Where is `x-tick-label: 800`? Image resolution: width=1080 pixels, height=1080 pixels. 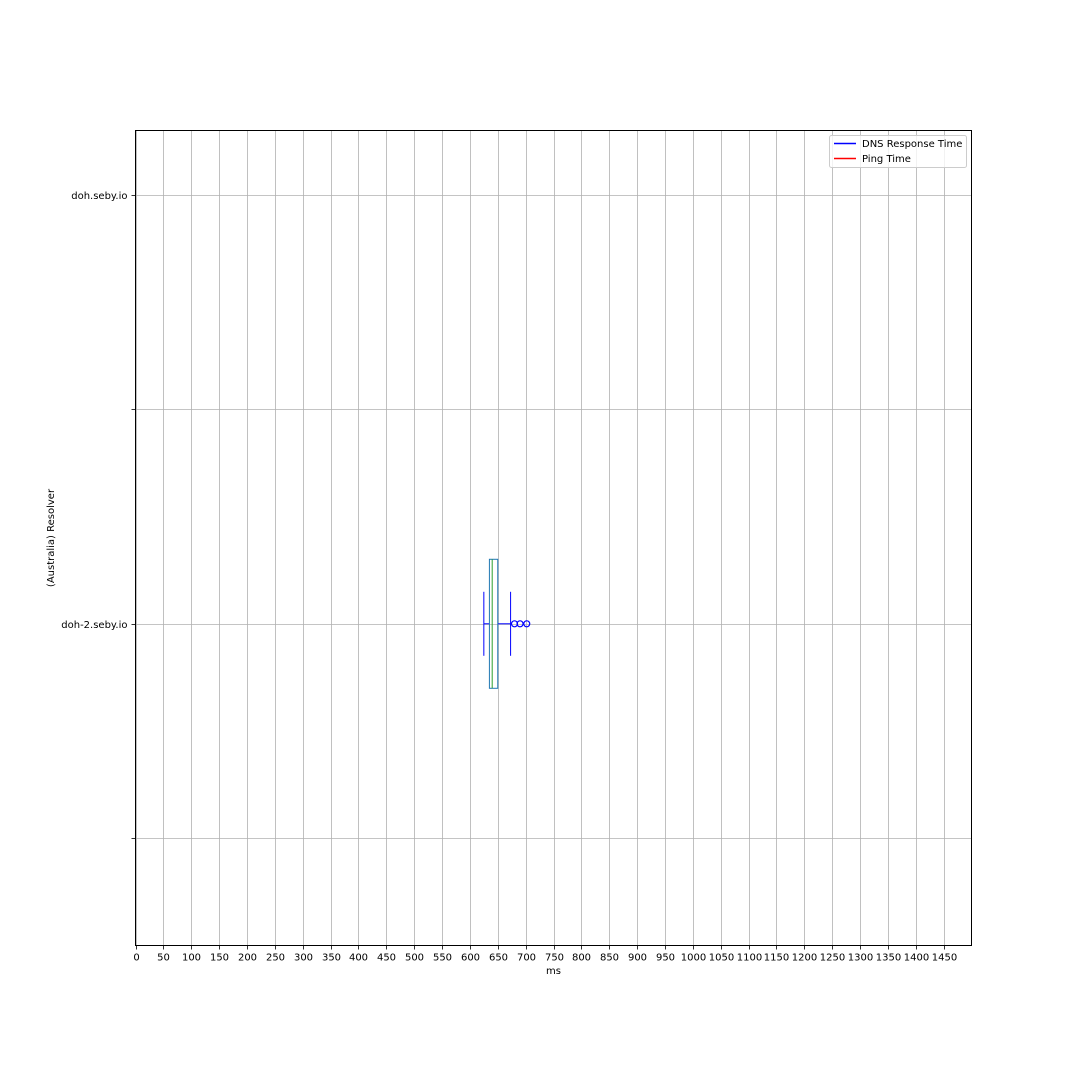 x-tick-label: 800 is located at coordinates (581, 958).